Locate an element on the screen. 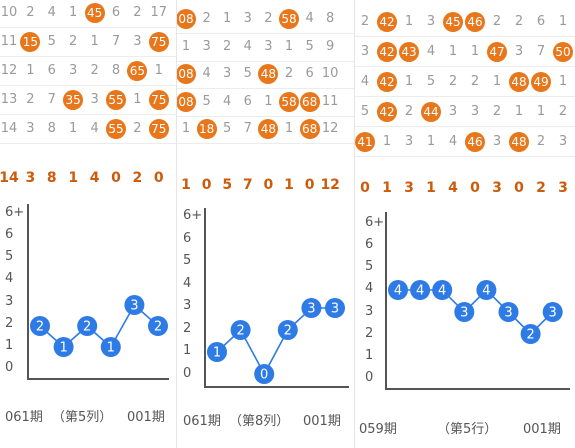 Image resolution: width=575 pixels, height=448 pixels. highlighted-number-ball: 43 is located at coordinates (409, 52).